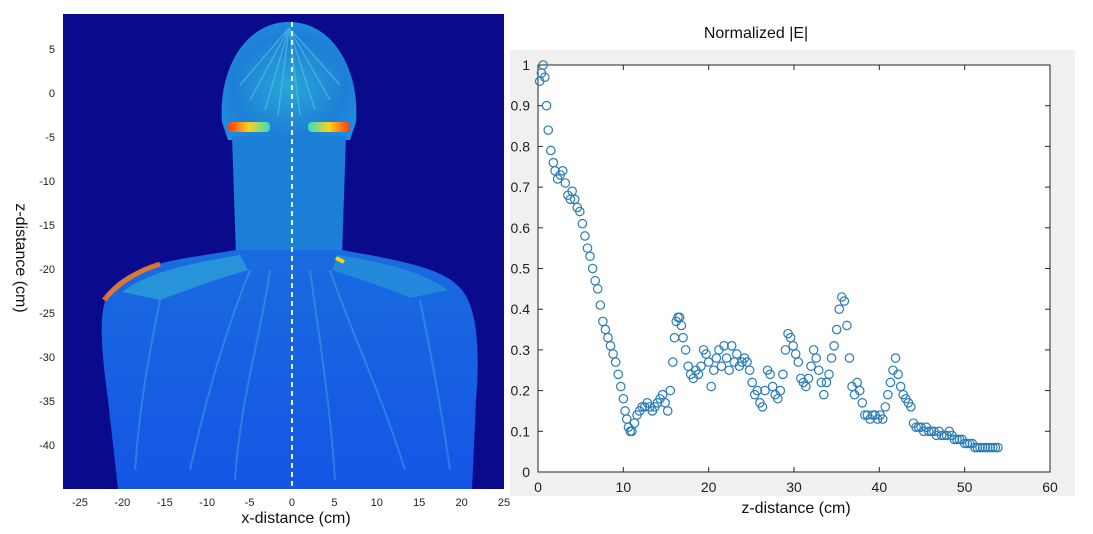  I want to click on heatmap-ytick-label: -10, so click(47, 182).